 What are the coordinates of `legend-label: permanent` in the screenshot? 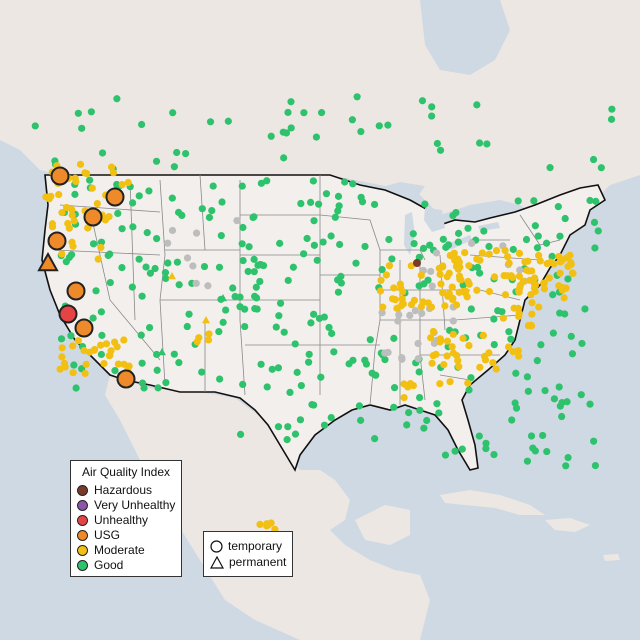 It's located at (258, 562).